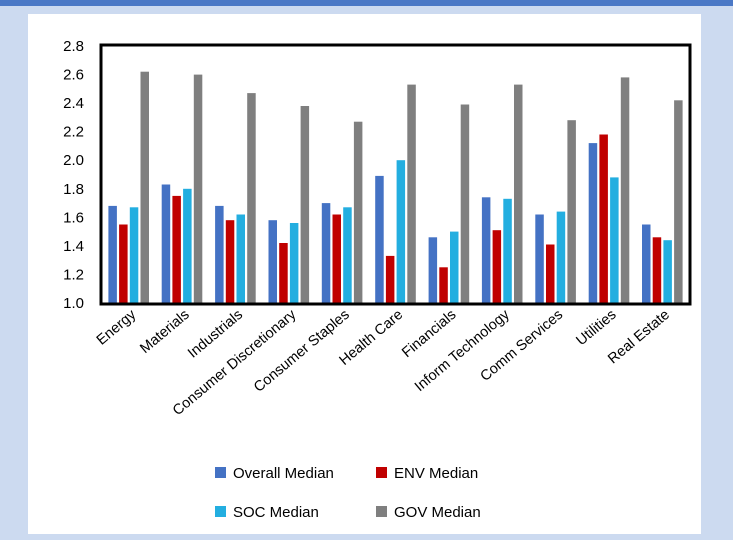 Image resolution: width=733 pixels, height=540 pixels. What do you see at coordinates (73, 103) in the screenshot?
I see `y-tick-label: 2.4` at bounding box center [73, 103].